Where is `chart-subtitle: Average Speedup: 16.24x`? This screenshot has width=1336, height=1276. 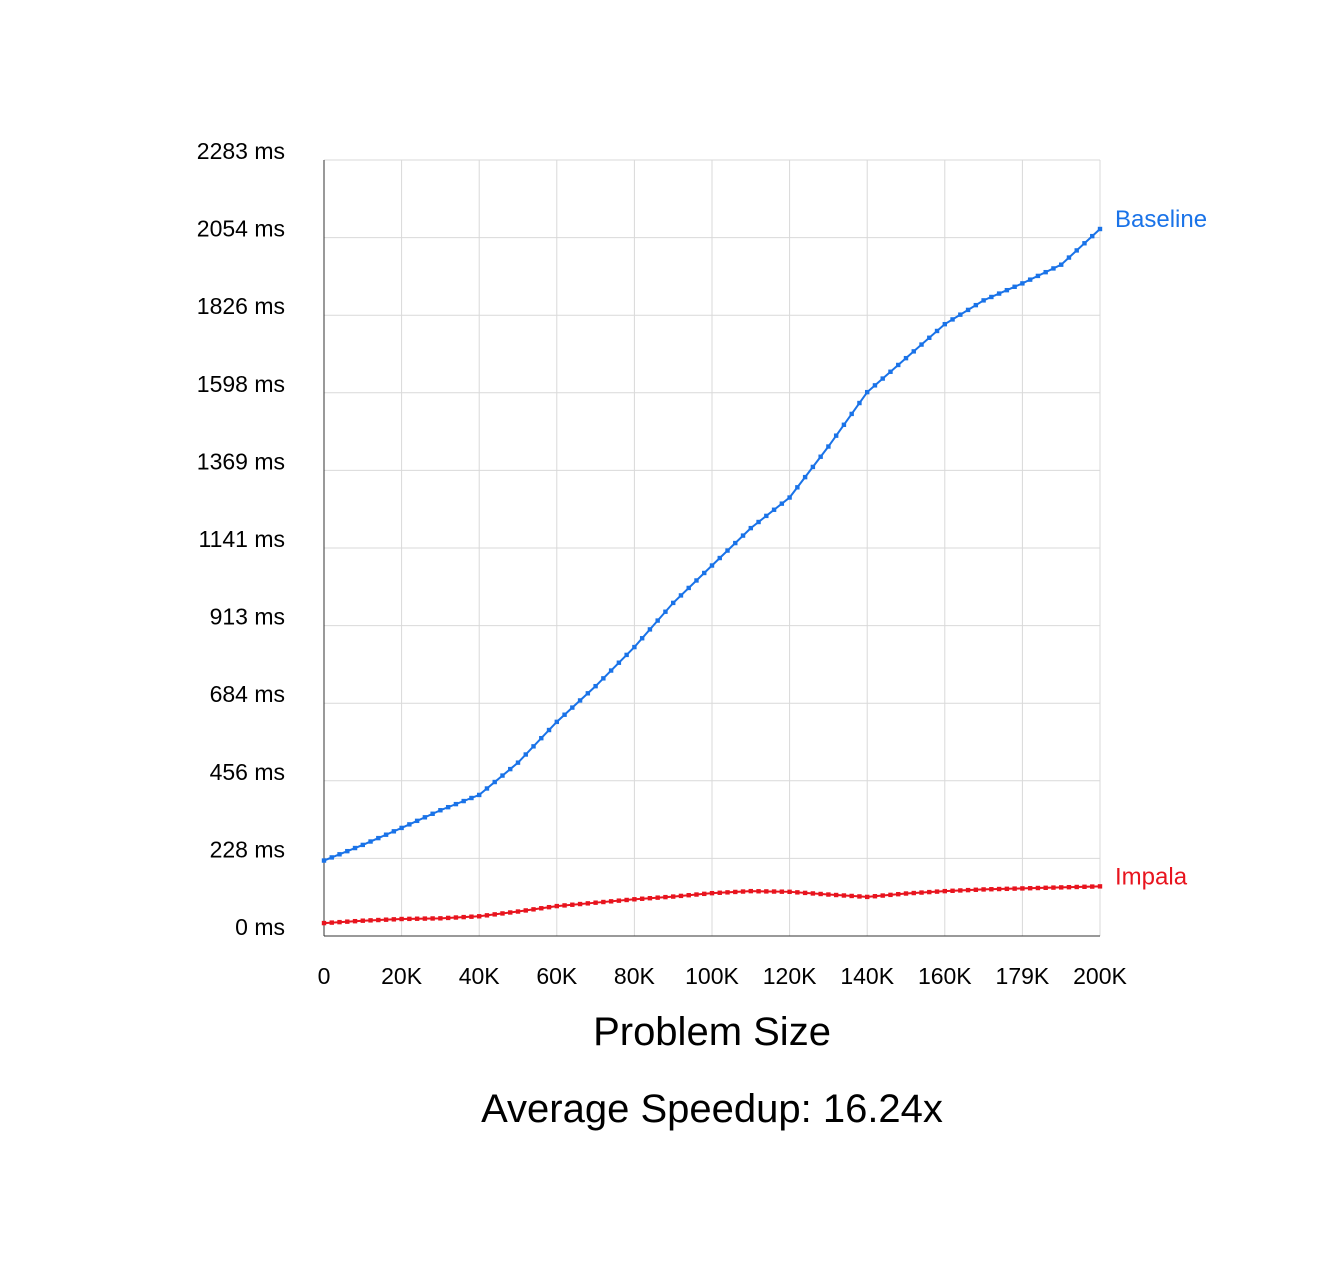 chart-subtitle: Average Speedup: 16.24x is located at coordinates (712, 1109).